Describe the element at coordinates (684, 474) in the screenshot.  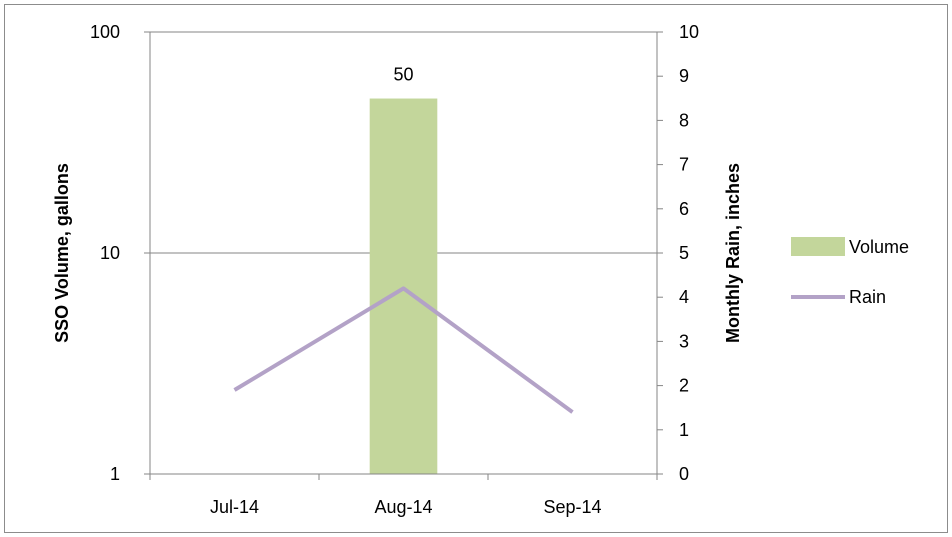
I see `y2-tick-label: 0` at that location.